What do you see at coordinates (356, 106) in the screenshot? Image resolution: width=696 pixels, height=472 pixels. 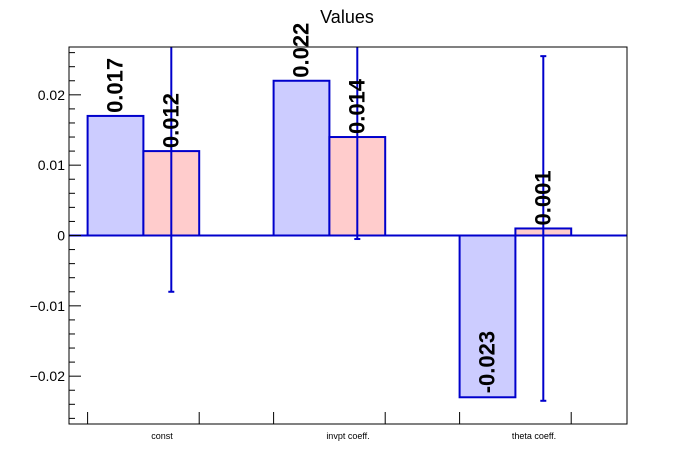 I see `value-label-s2-2: 0.014` at bounding box center [356, 106].